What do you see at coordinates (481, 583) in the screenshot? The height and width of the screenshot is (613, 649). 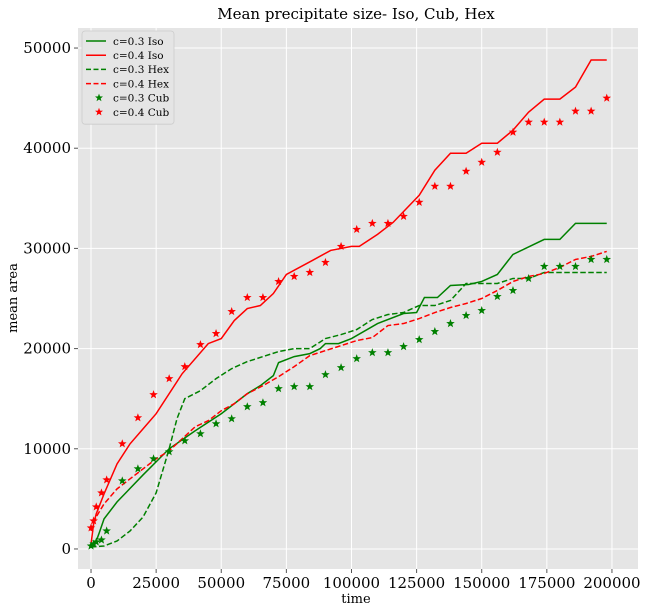 I see `x-tick-label: 150000` at bounding box center [481, 583].